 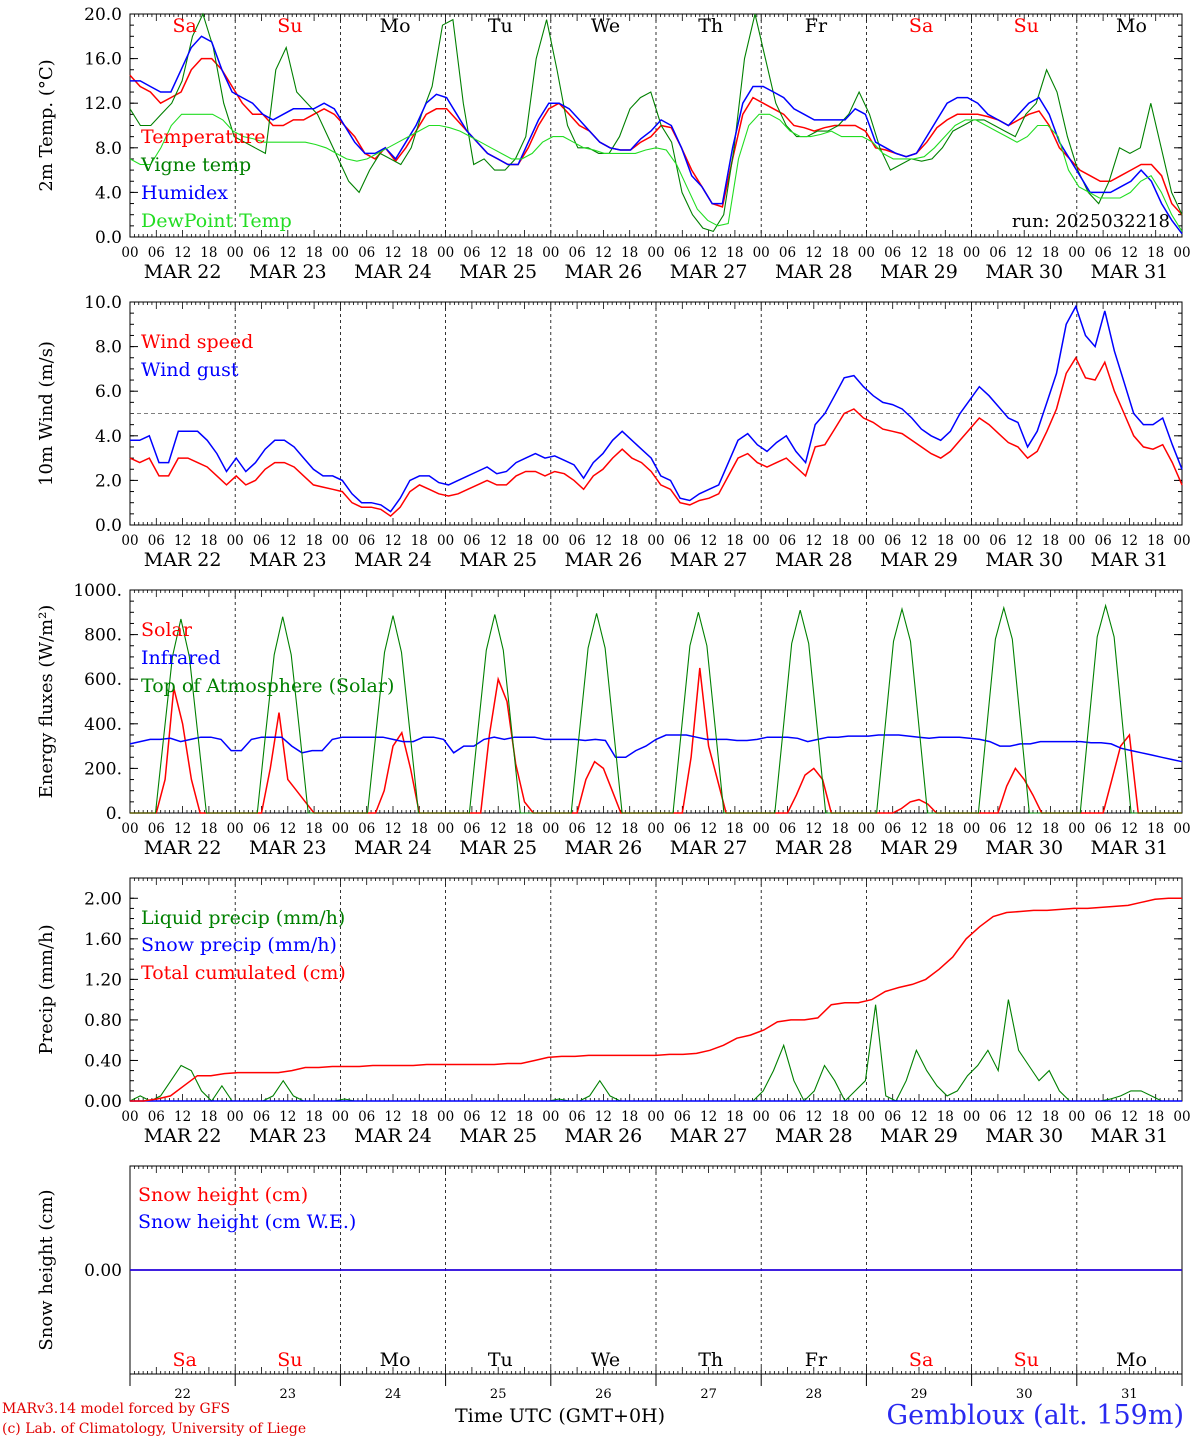 I want to click on y-tick-label: 20.0, so click(x=103, y=15).